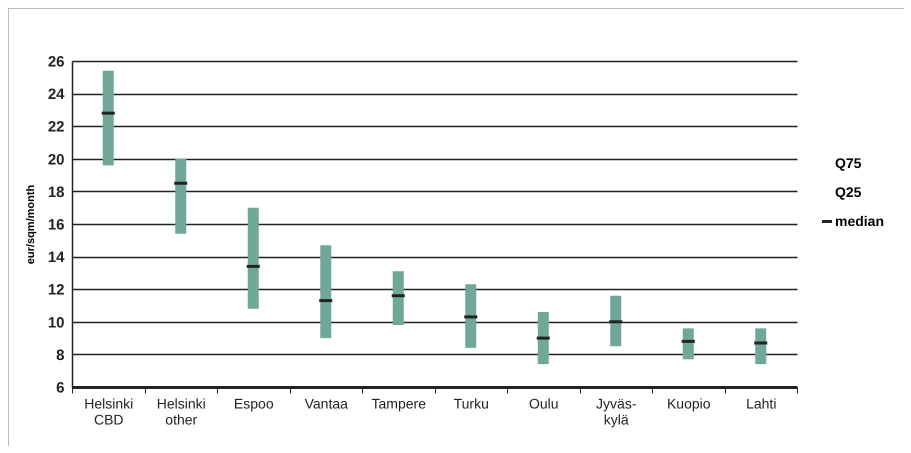 This screenshot has width=911, height=453. What do you see at coordinates (688, 404) in the screenshot?
I see `x-tick-label: Kuopio` at bounding box center [688, 404].